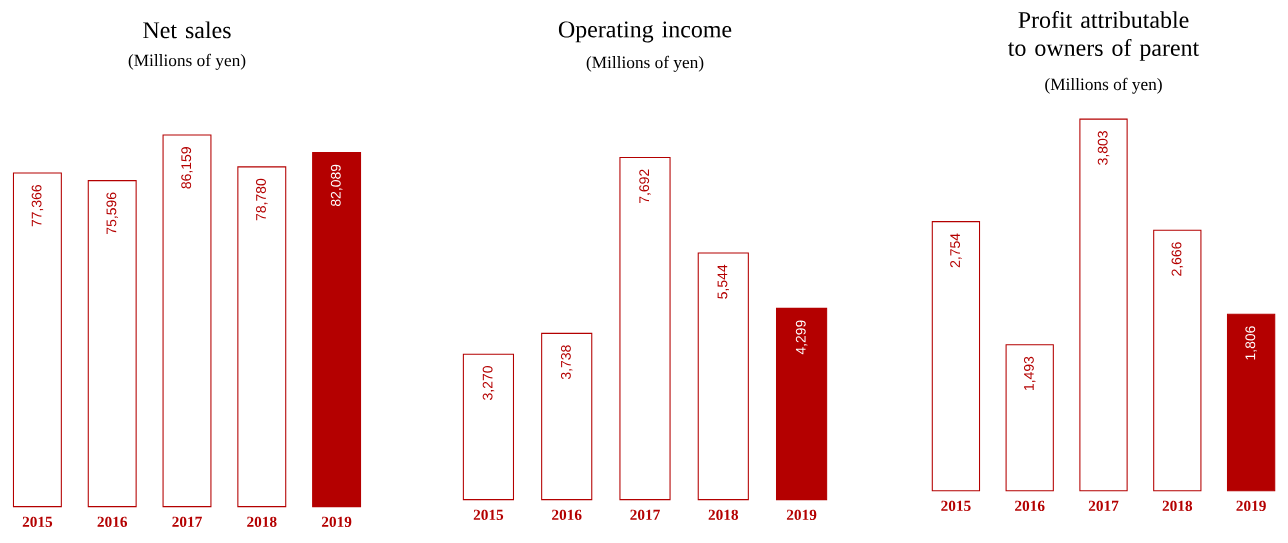  Describe the element at coordinates (187, 30) in the screenshot. I see `chart-title: Net sales` at that location.